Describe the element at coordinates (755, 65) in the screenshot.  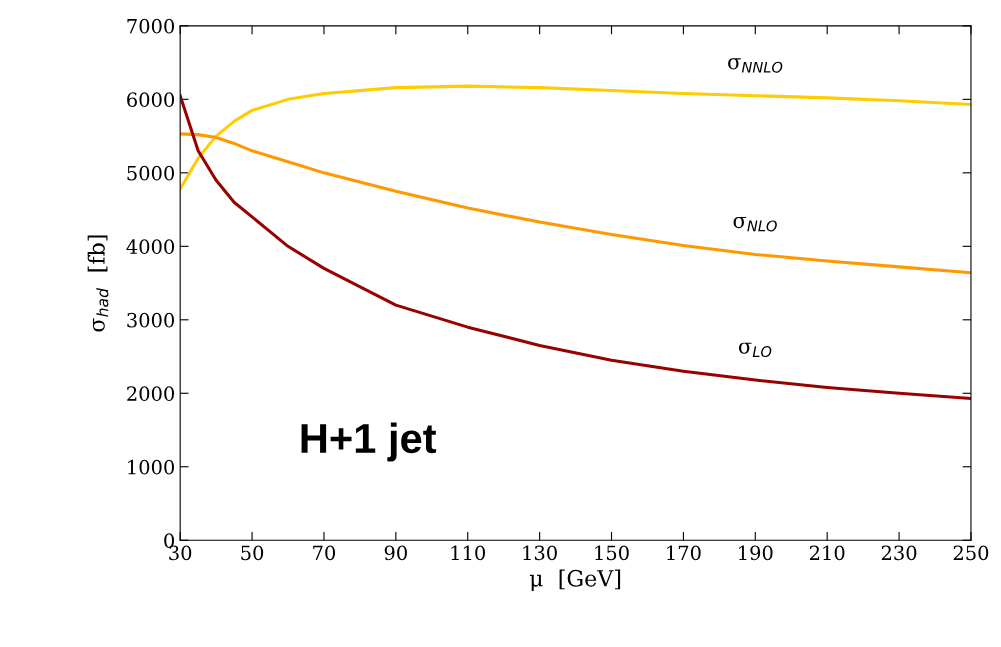
I see `series-label: σ$_{NNLO}$` at that location.